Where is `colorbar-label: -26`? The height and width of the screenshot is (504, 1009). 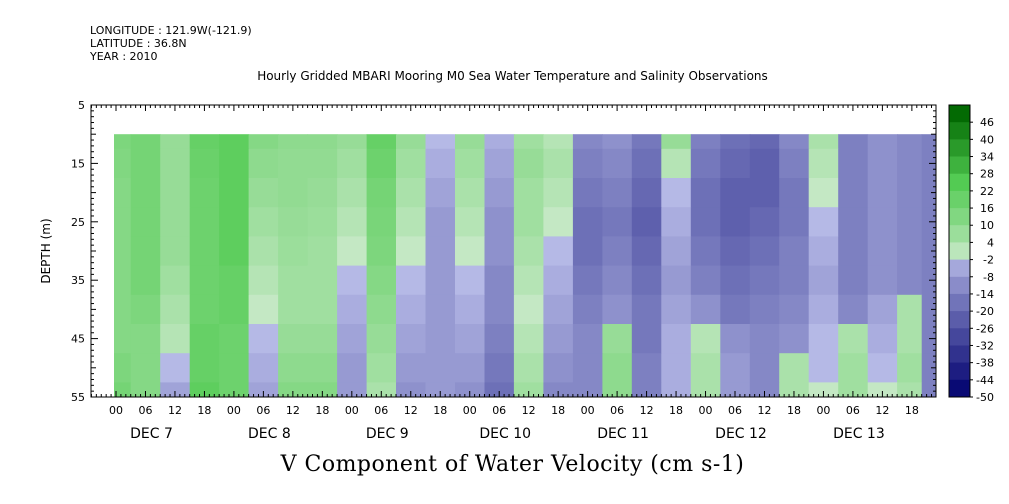 colorbar-label: -26 is located at coordinates (985, 328).